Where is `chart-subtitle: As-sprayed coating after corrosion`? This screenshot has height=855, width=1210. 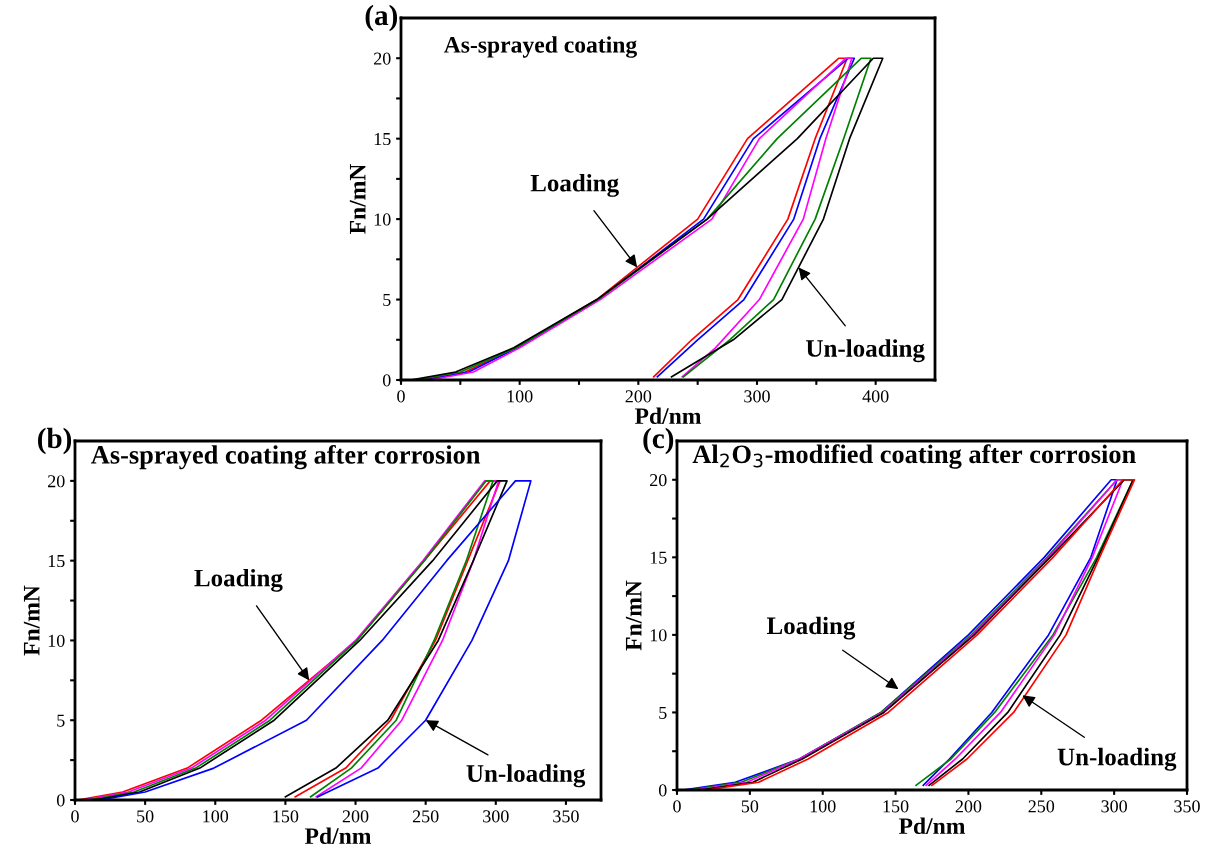 chart-subtitle: As-sprayed coating after corrosion is located at coordinates (286, 457).